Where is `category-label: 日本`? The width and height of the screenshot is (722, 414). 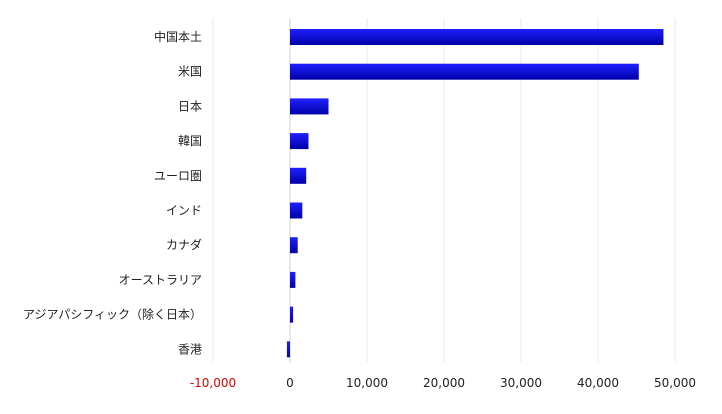 category-label: 日本 is located at coordinates (190, 106).